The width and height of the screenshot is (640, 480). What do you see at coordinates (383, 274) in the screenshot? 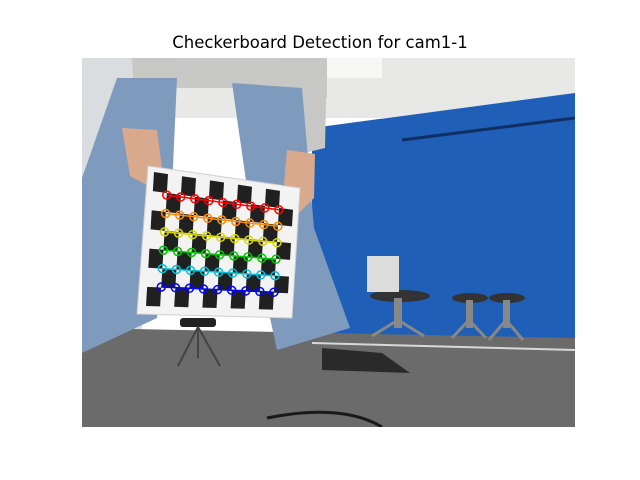
I see `stacked-box` at bounding box center [383, 274].